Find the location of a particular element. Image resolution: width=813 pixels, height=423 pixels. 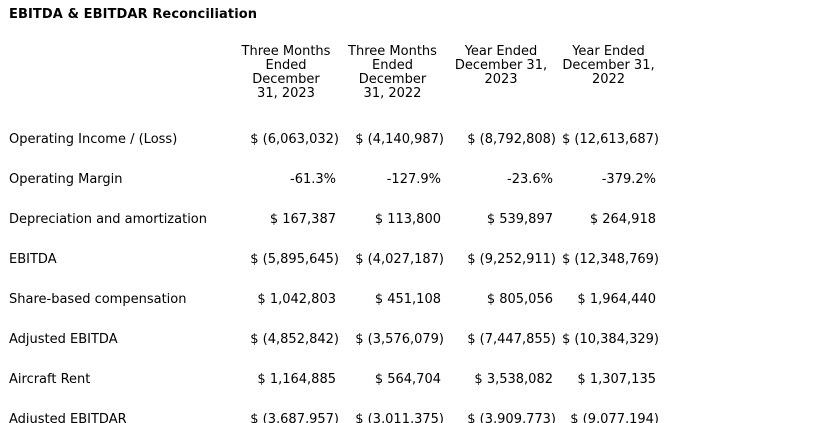

cell-value: $ (12,348,769) is located at coordinates (610, 259).